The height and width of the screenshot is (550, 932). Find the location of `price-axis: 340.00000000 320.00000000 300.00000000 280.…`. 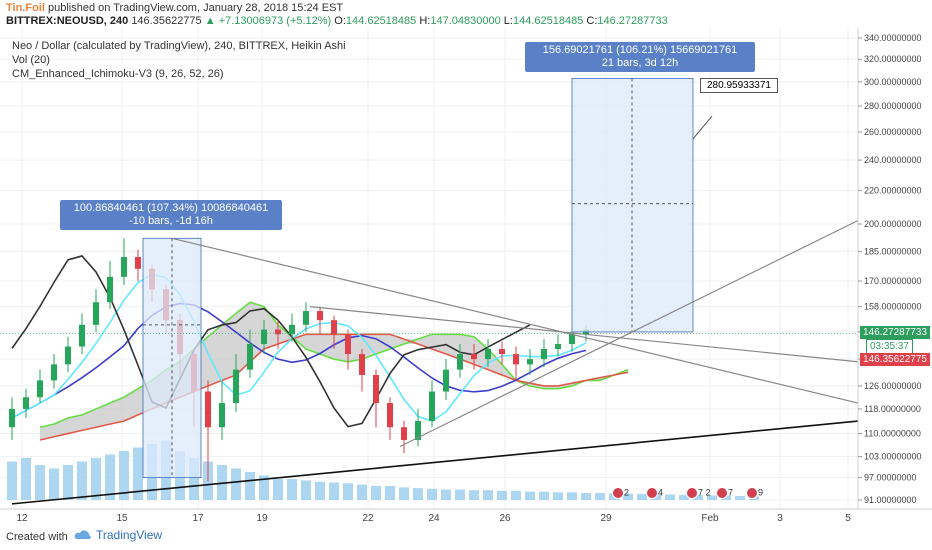

price-axis: 340.00000000 320.00000000 300.00000000 280.… is located at coordinates (890, 269).